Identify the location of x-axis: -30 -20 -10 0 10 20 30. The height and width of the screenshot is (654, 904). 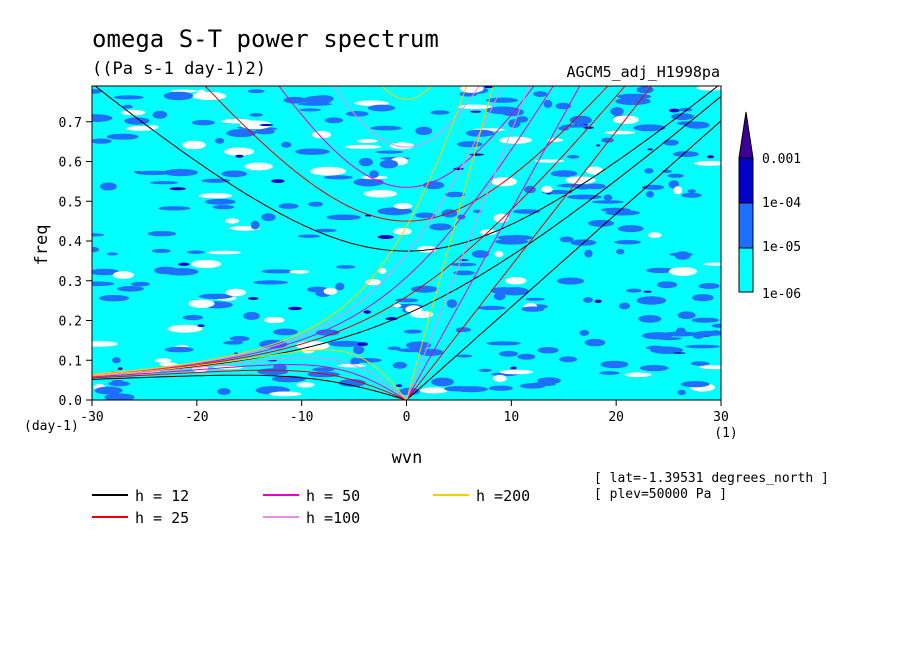
(404, 412).